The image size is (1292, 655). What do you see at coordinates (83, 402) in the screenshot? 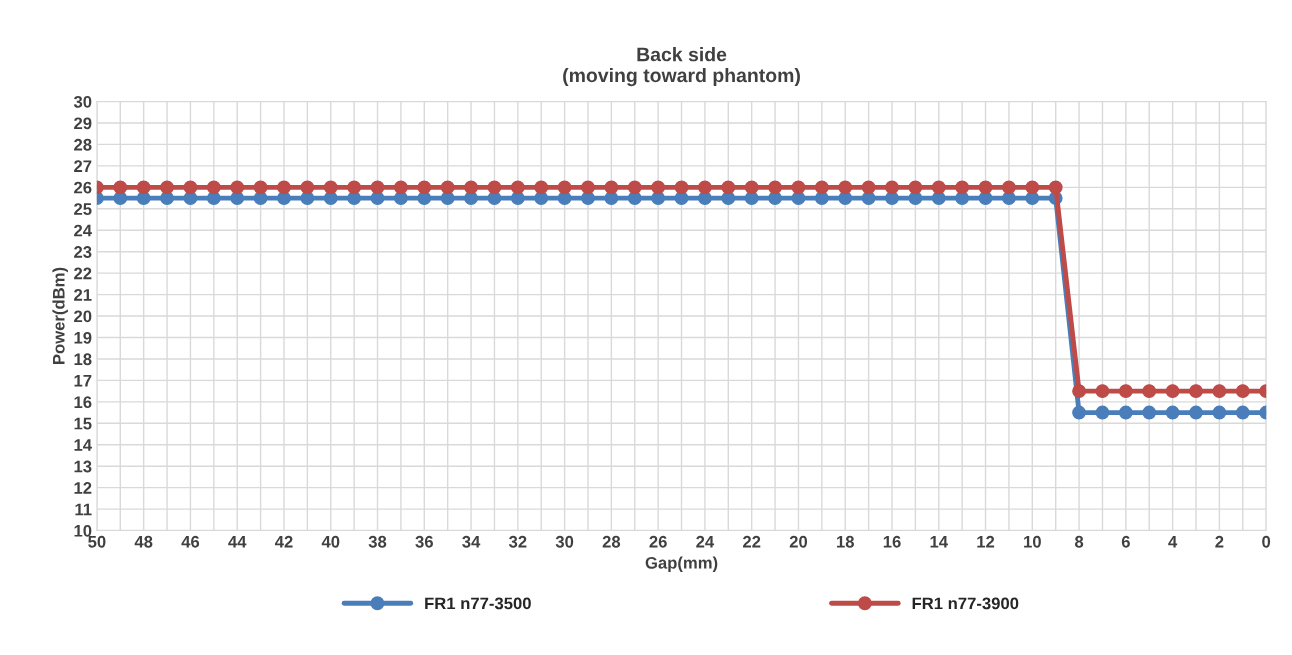
I see `y-tick-label: 16` at bounding box center [83, 402].